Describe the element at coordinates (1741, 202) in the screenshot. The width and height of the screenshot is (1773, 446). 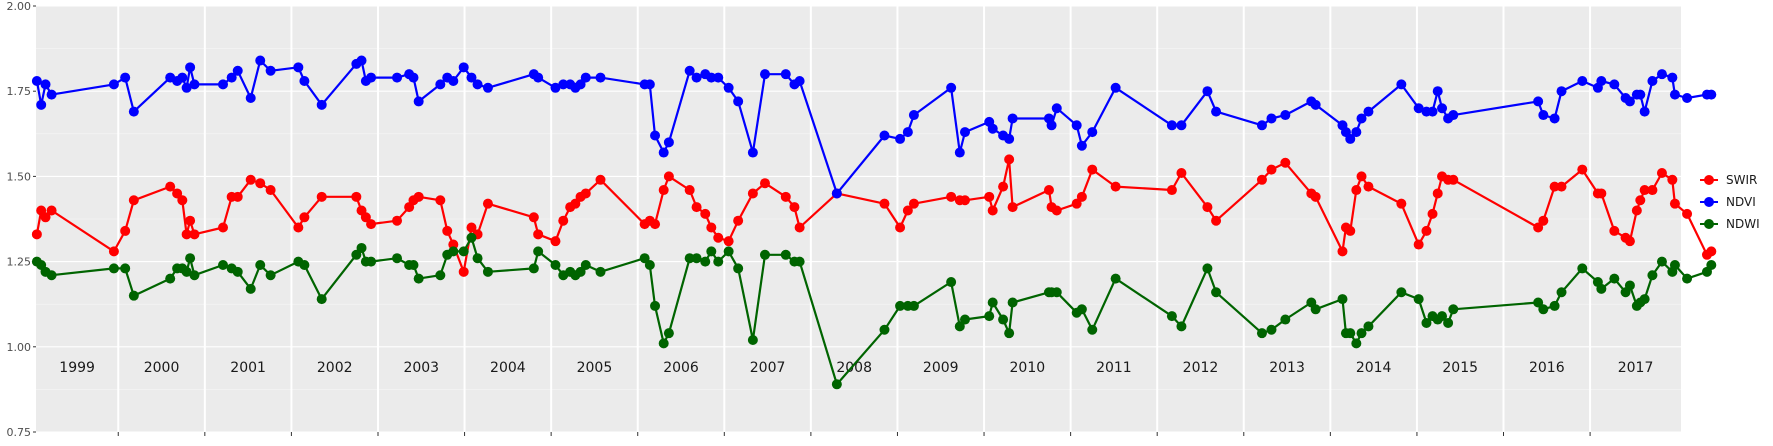
I see `legend-label-ndvi: NDVI` at that location.